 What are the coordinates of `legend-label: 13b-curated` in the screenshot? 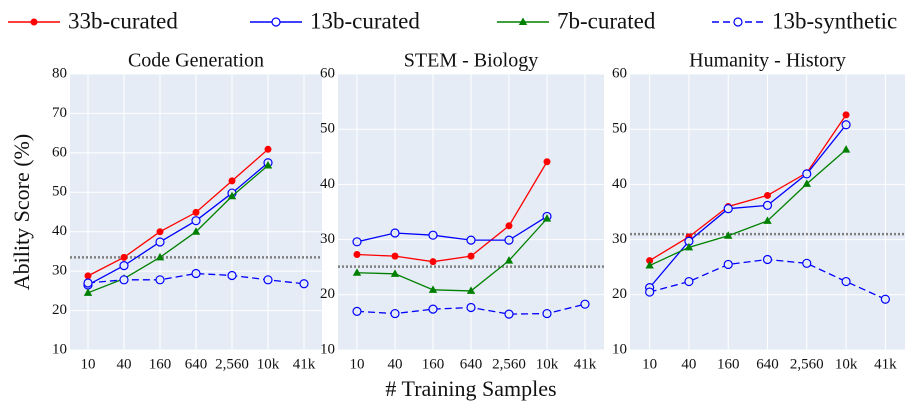 It's located at (365, 20).